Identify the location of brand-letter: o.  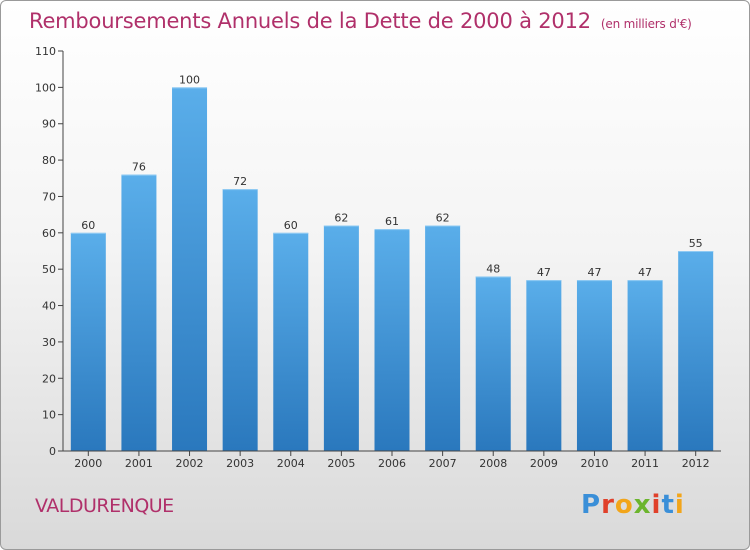
(624, 505).